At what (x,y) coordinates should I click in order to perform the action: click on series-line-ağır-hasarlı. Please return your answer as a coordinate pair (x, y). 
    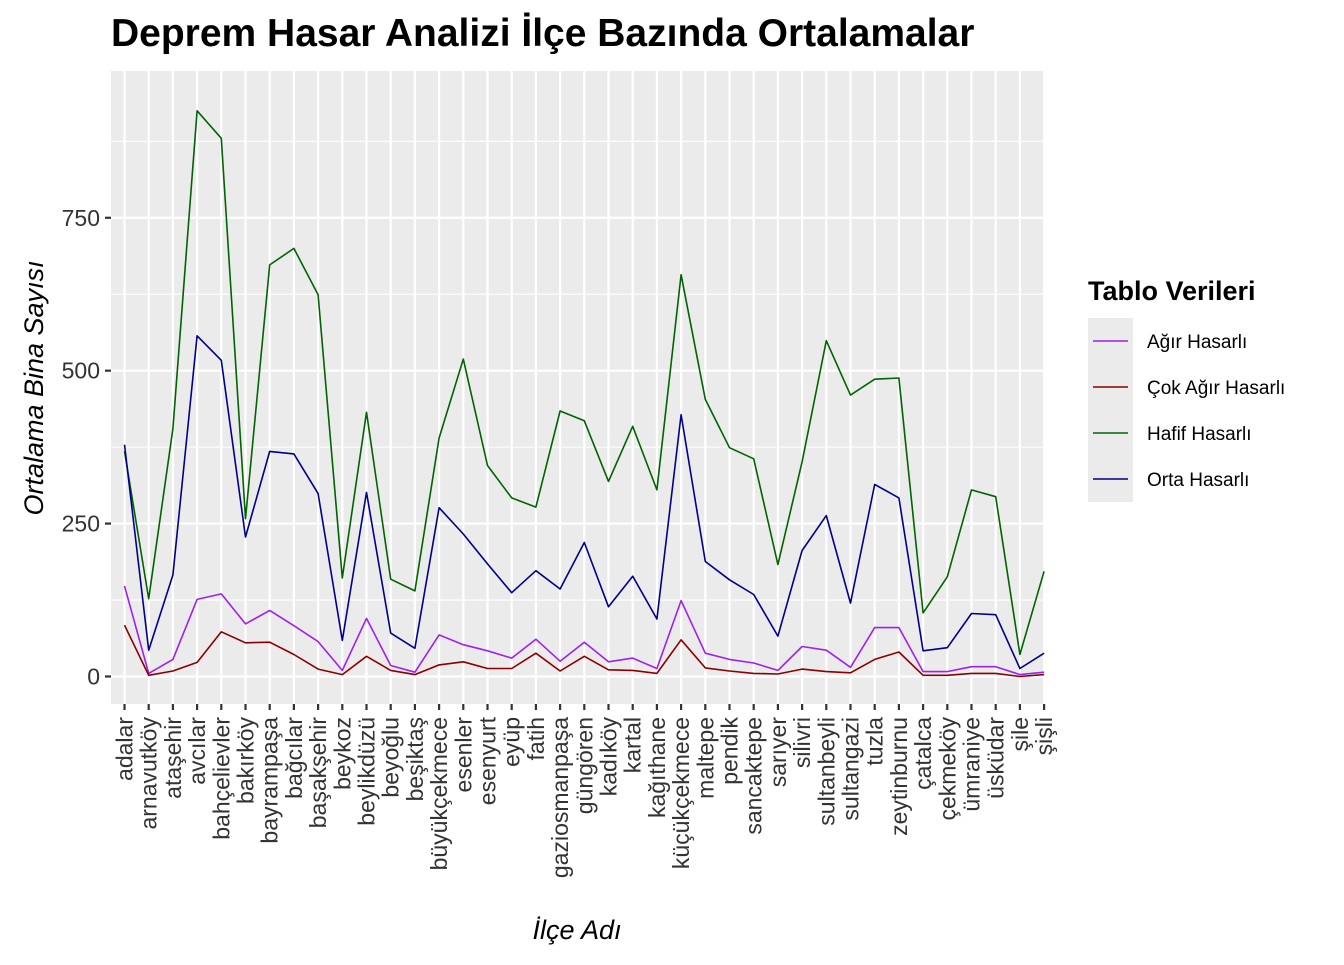
    Looking at the image, I should click on (584, 630).